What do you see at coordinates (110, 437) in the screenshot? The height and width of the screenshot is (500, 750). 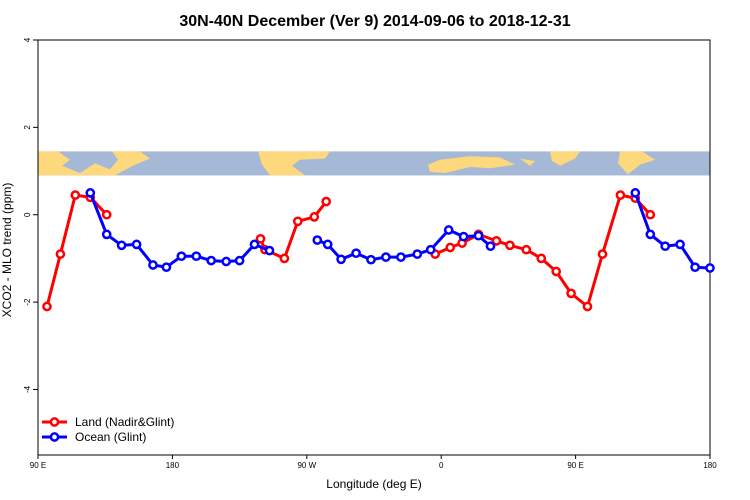 I see `legend-label-1: Ocean (Glint)` at bounding box center [110, 437].